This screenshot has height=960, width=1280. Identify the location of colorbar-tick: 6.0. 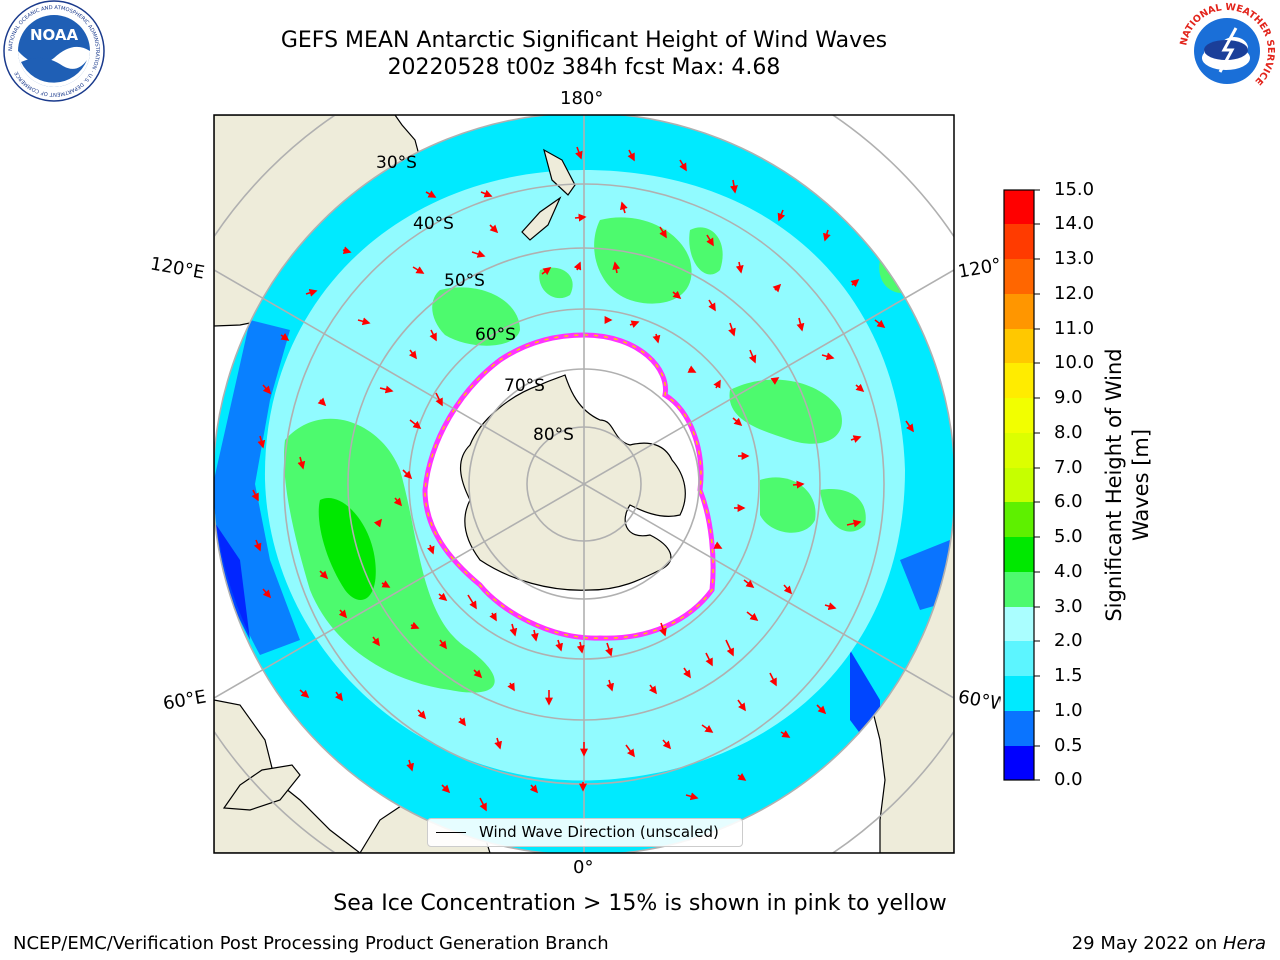
(1068, 501).